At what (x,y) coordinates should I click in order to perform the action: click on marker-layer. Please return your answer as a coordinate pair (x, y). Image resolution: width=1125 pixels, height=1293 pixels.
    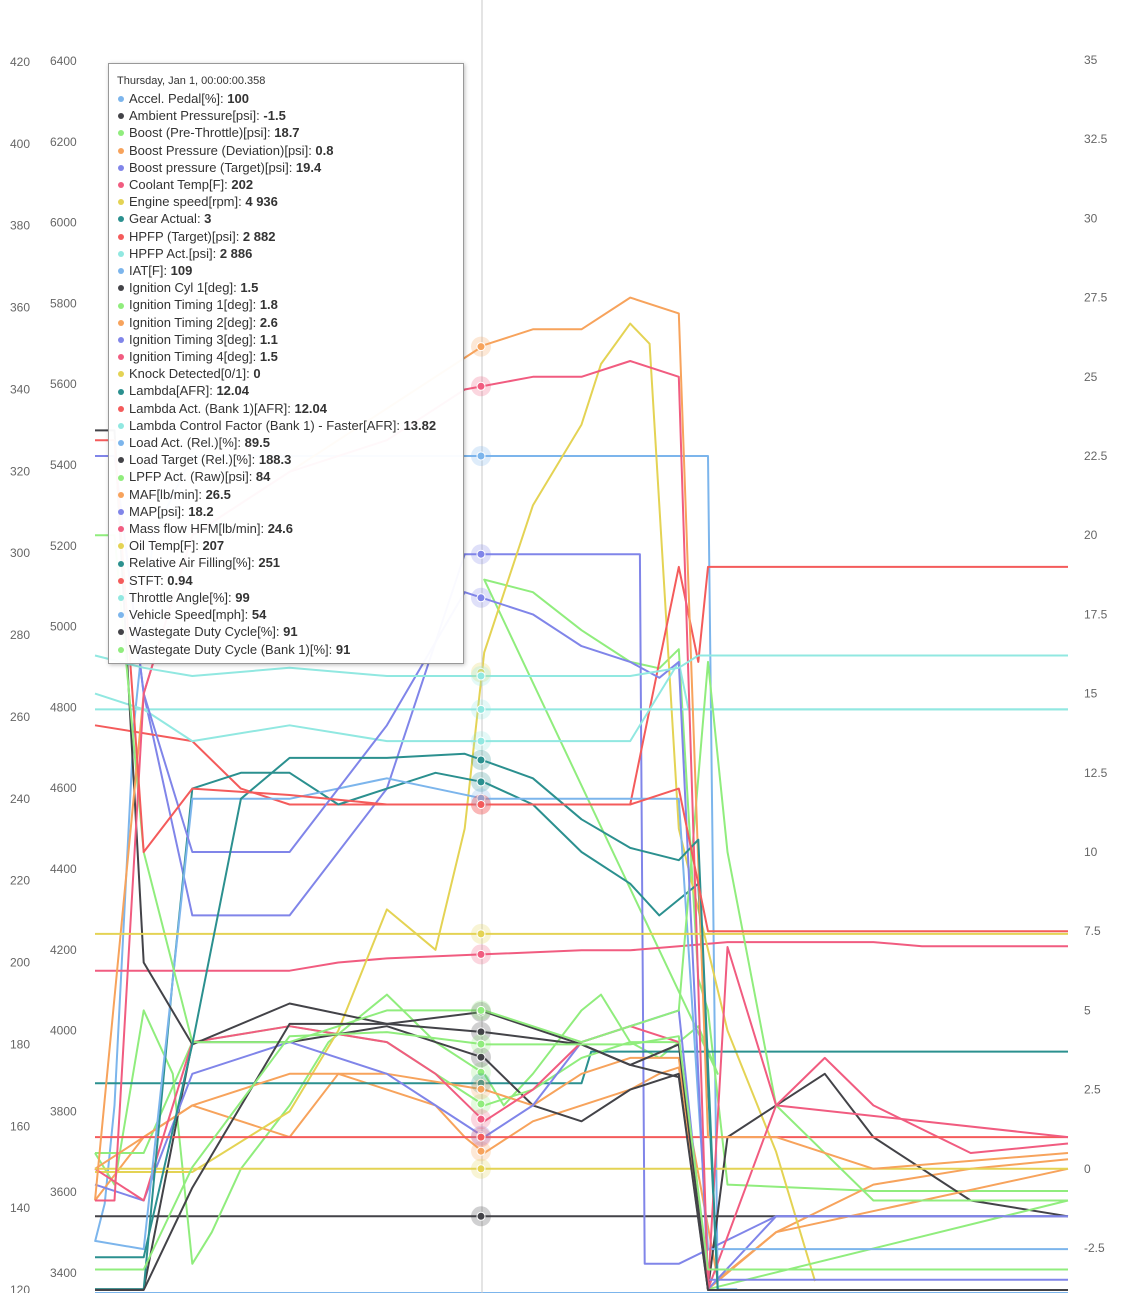
    Looking at the image, I should click on (481, 781).